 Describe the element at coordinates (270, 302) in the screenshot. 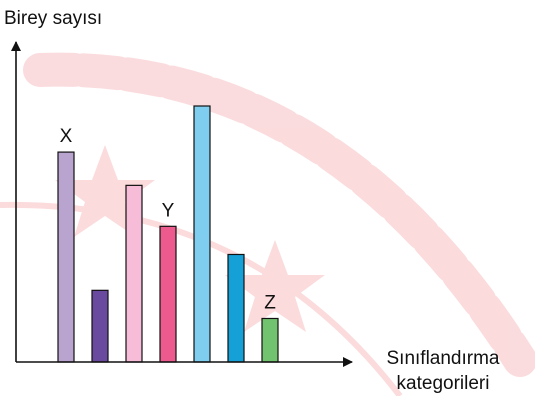

I see `bar-label-z: Z` at that location.